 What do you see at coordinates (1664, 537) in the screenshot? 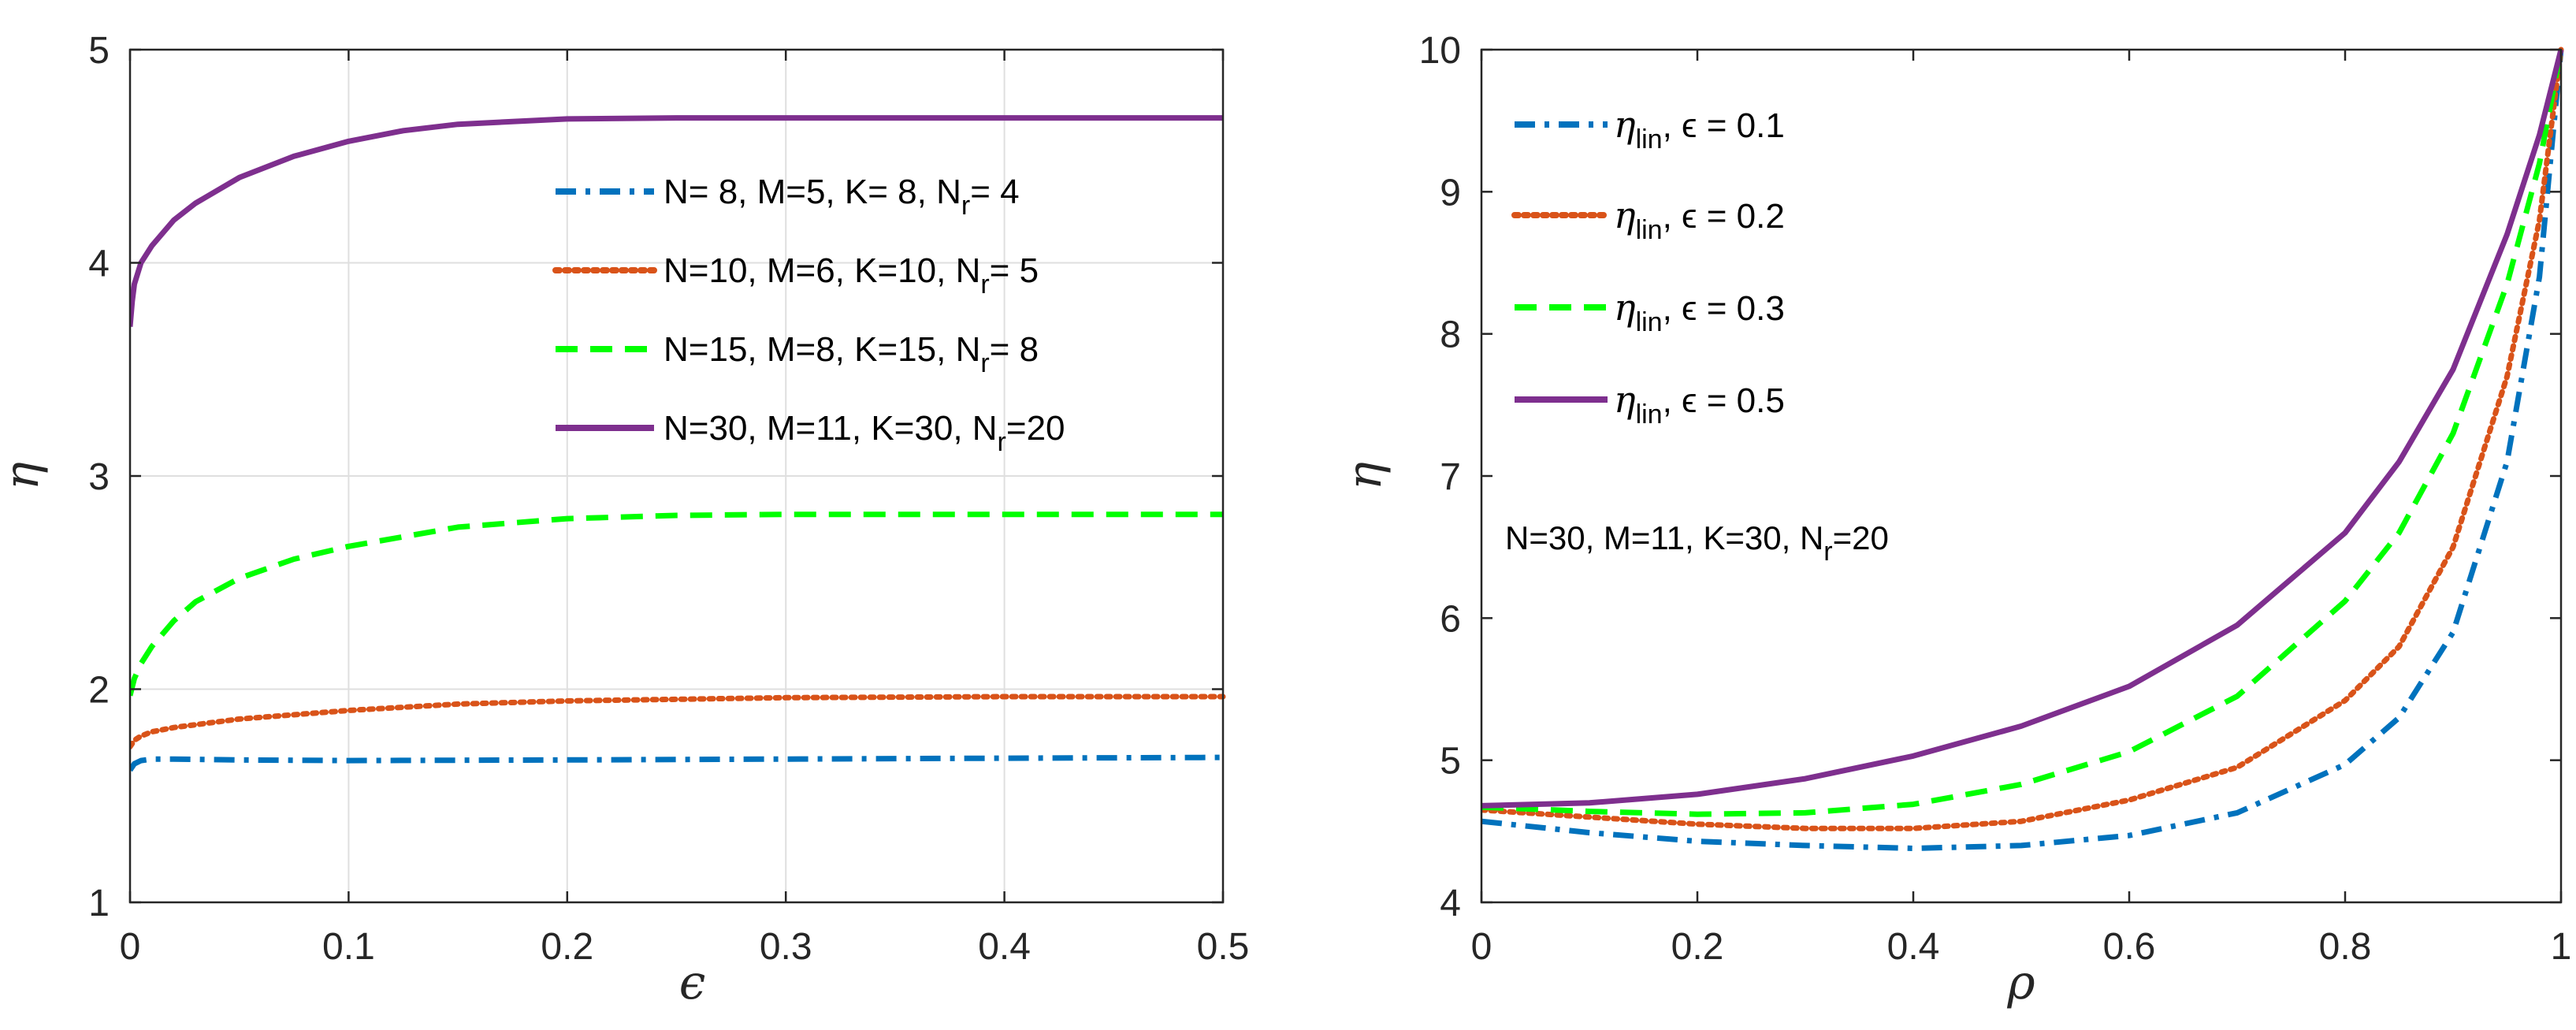
I see `parameter-annotation-part: N=30, M=11, K=30, N` at bounding box center [1664, 537].